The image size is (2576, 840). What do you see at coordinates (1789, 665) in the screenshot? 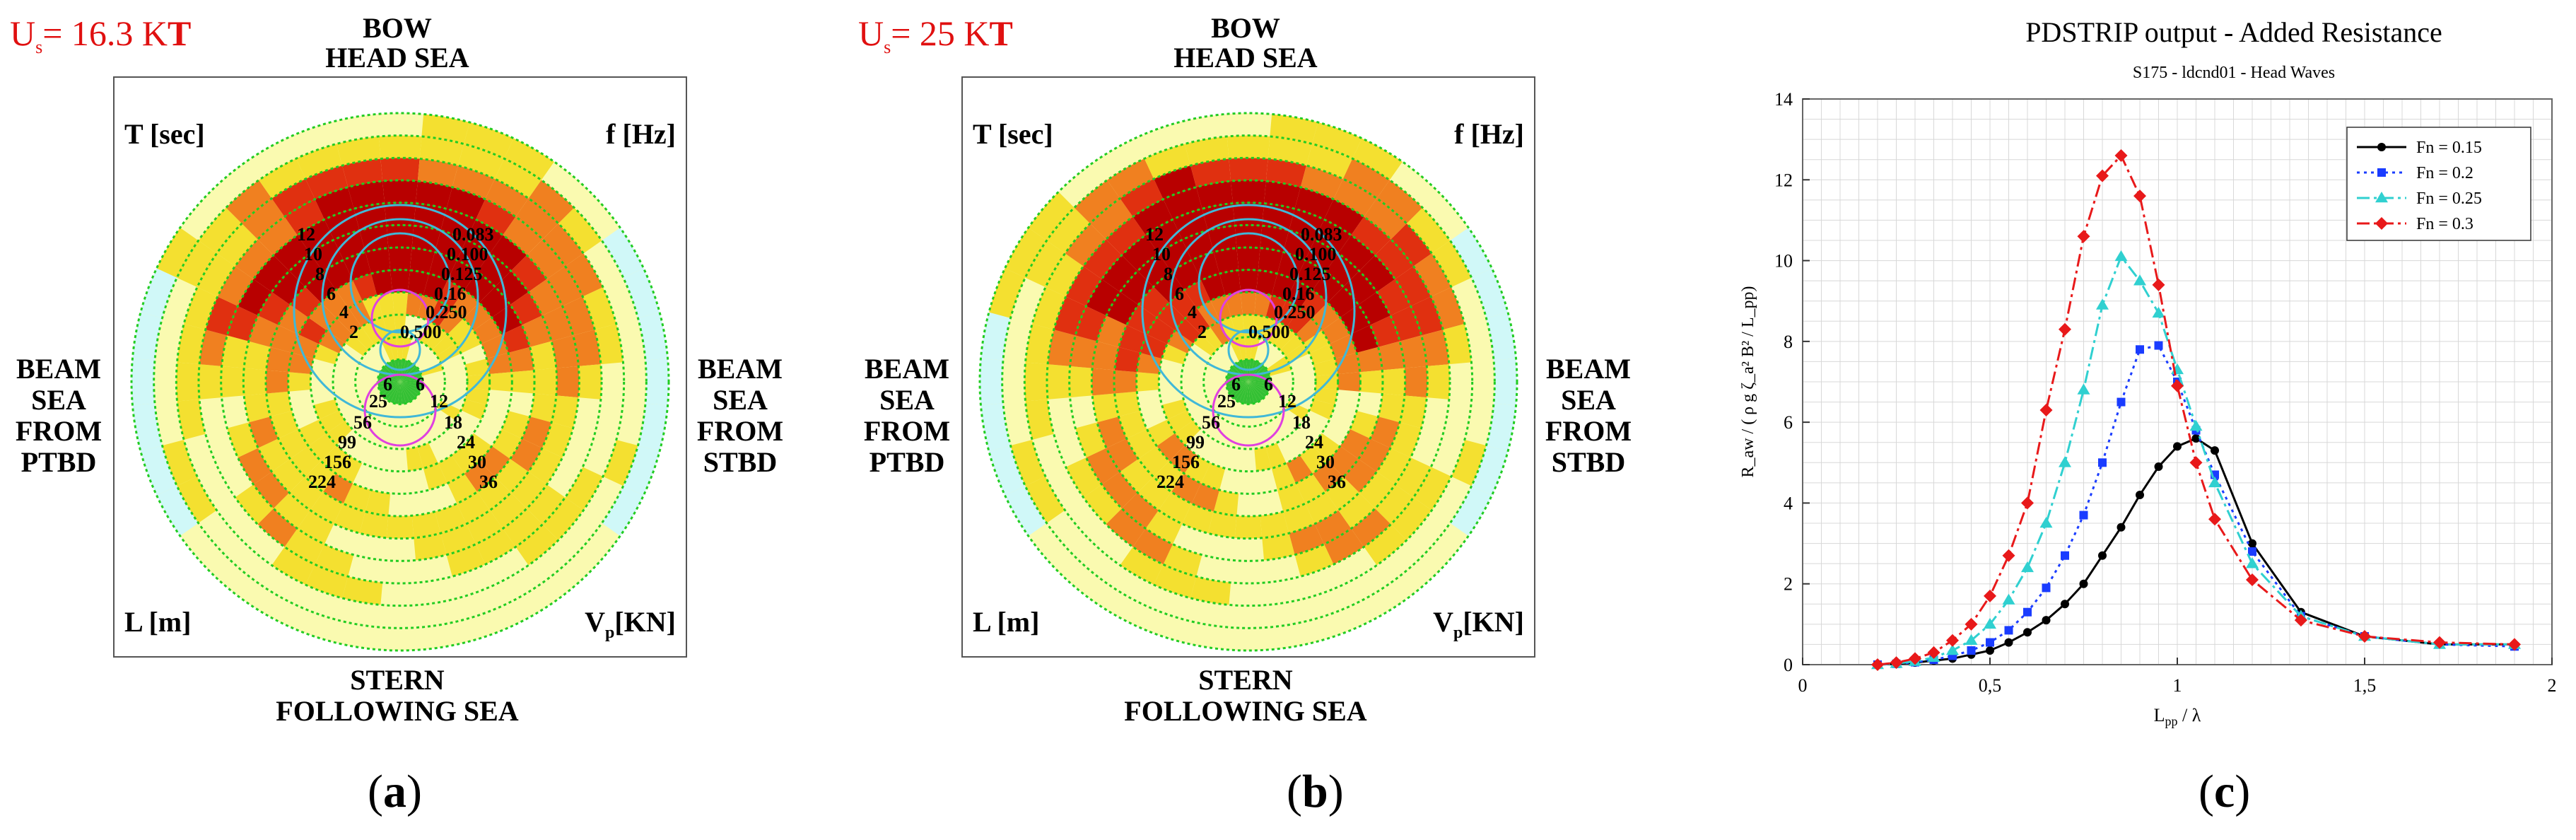
I see `y-tick-label: 0` at bounding box center [1789, 665].